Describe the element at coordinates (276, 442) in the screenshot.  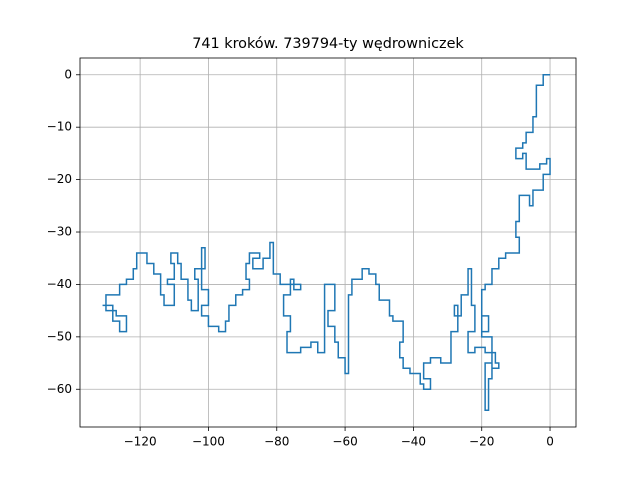
I see `x-tick-label: −80` at that location.